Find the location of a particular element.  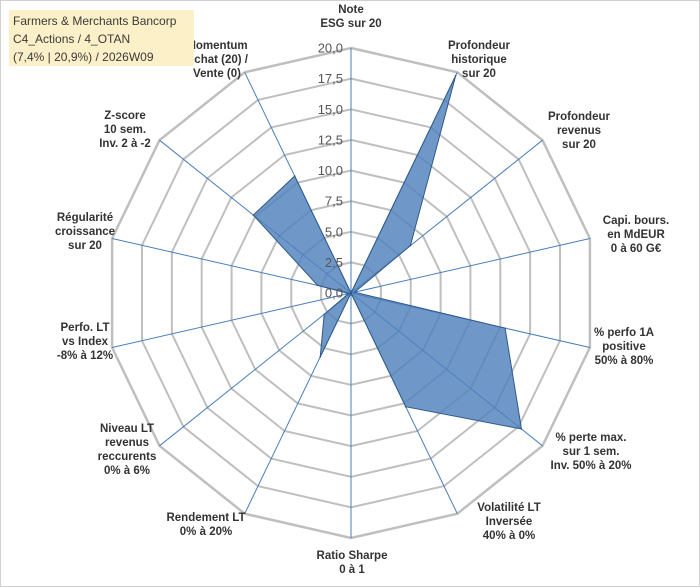

axis-label-10: Perfo. LT vs Index -8% à 12% is located at coordinates (85, 342).